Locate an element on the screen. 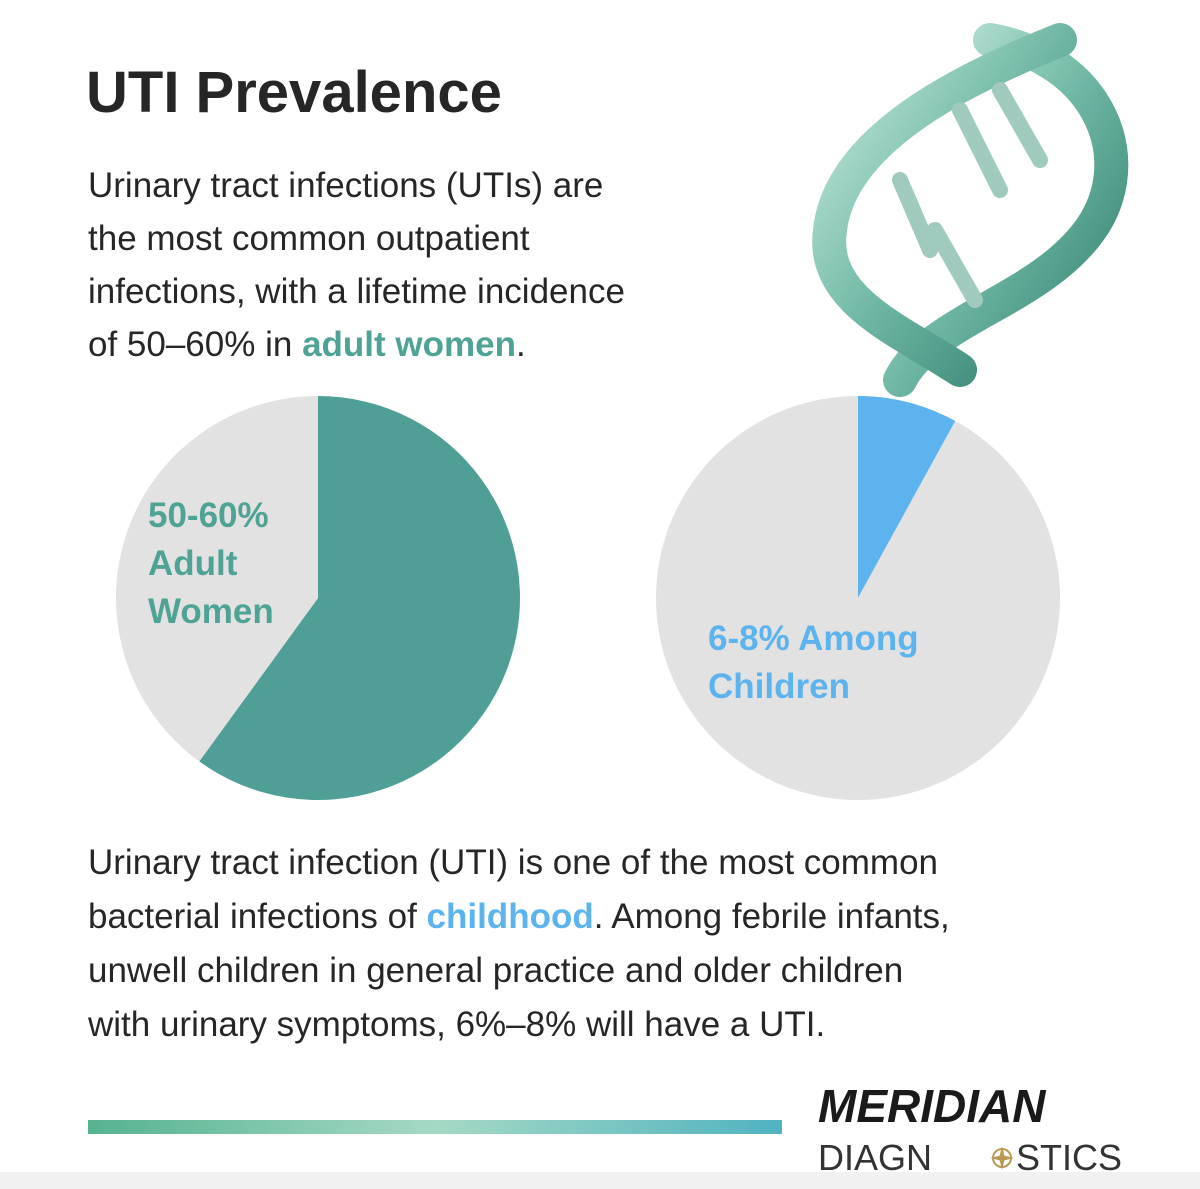 The image size is (1200, 1189). text-line: Urinary tract infections (UTIs) are is located at coordinates (345, 185).